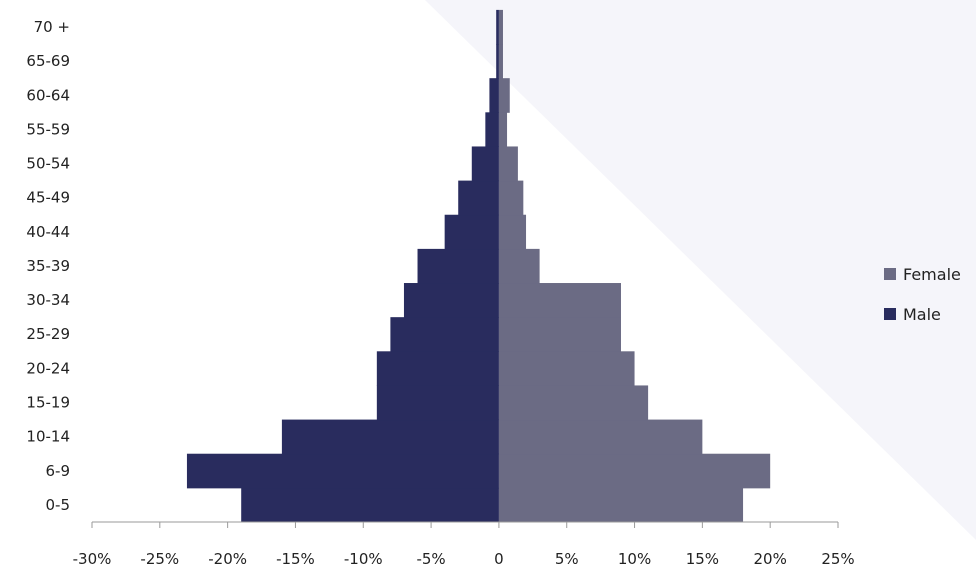 The height and width of the screenshot is (569, 976). I want to click on y-tick-label: 30-34, so click(48, 300).